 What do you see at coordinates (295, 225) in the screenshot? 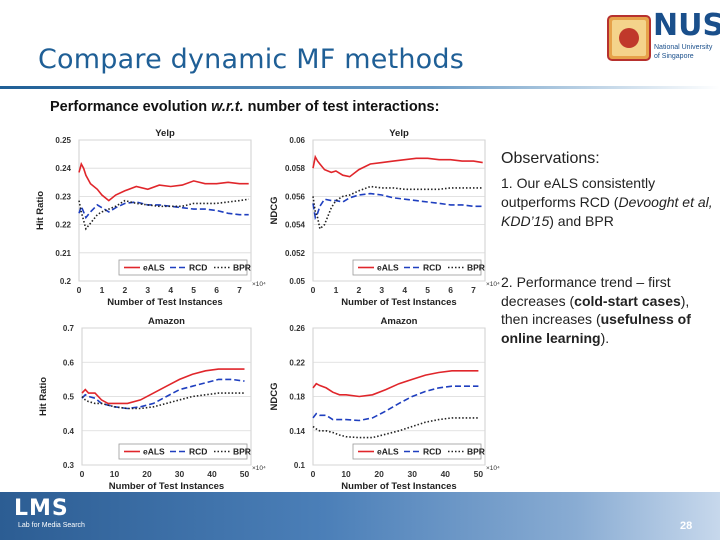
I see `y-tick-label: 0.054` at bounding box center [295, 225].